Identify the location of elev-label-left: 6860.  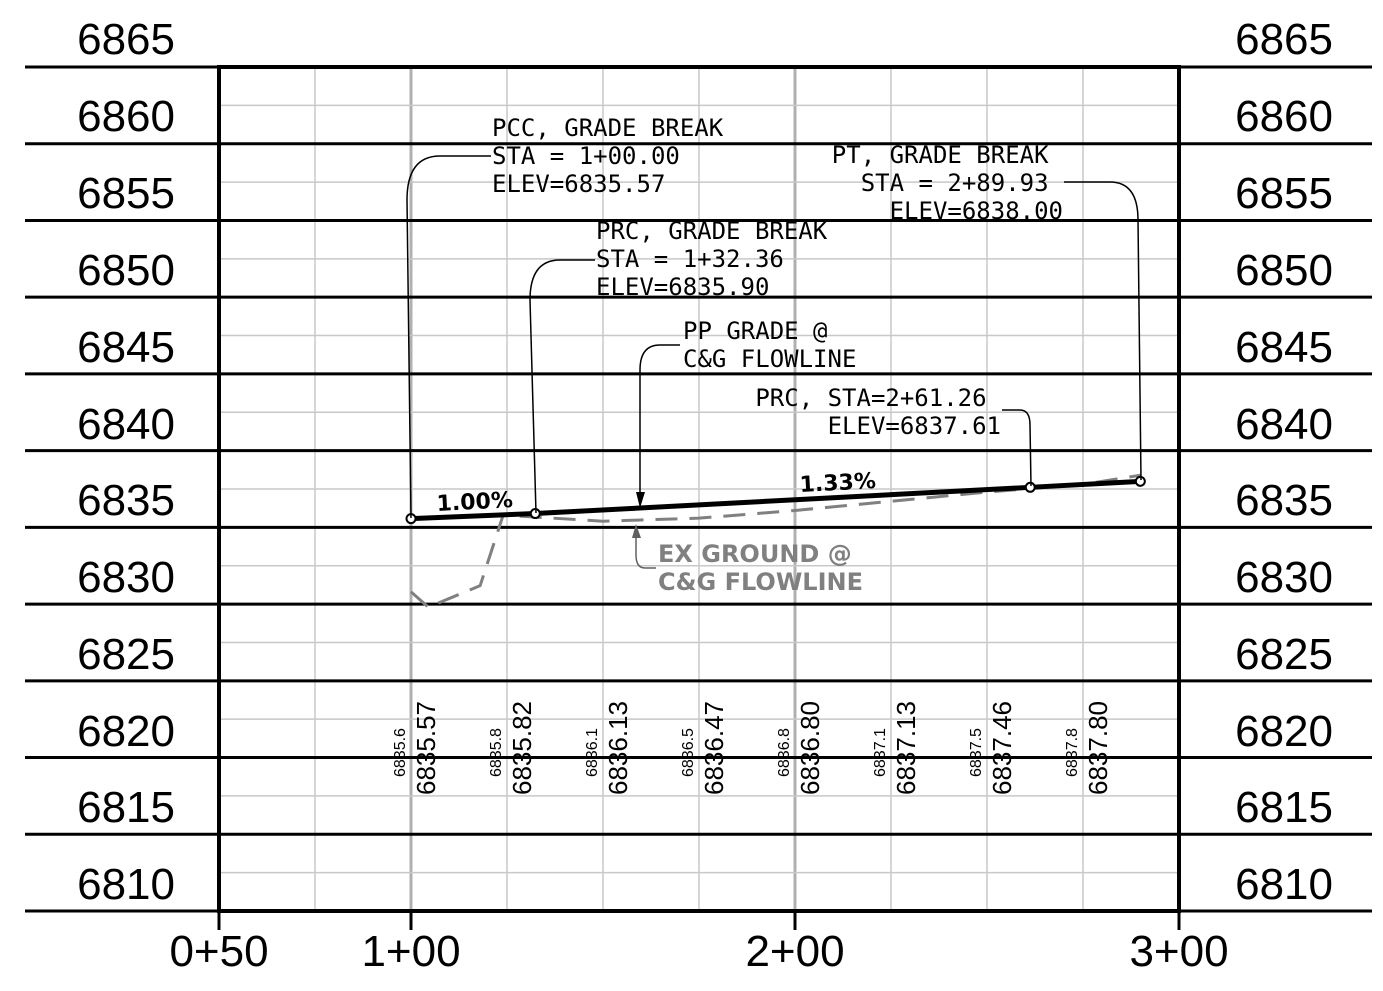
(126, 116).